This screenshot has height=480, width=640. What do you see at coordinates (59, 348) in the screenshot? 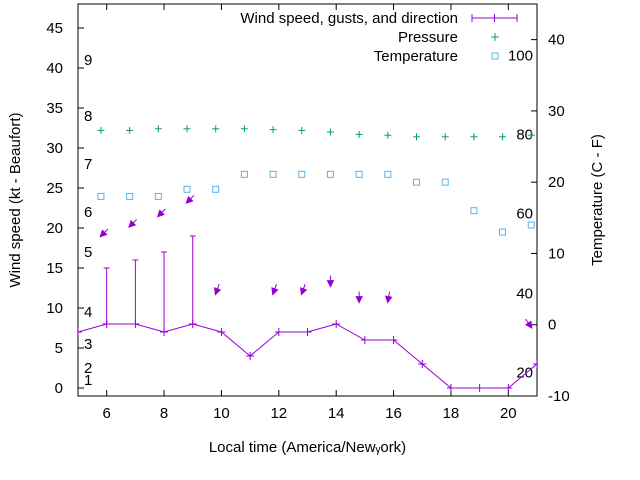
I see `y-tick-label: 5` at bounding box center [59, 348].